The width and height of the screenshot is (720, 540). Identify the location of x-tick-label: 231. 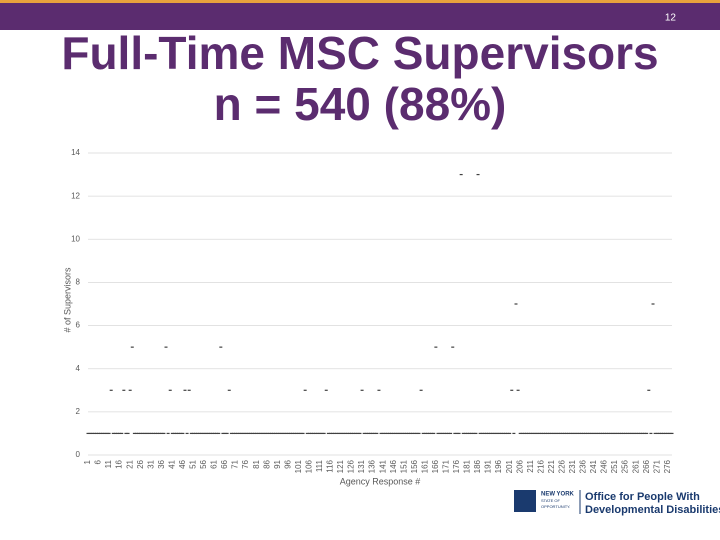
(572, 466).